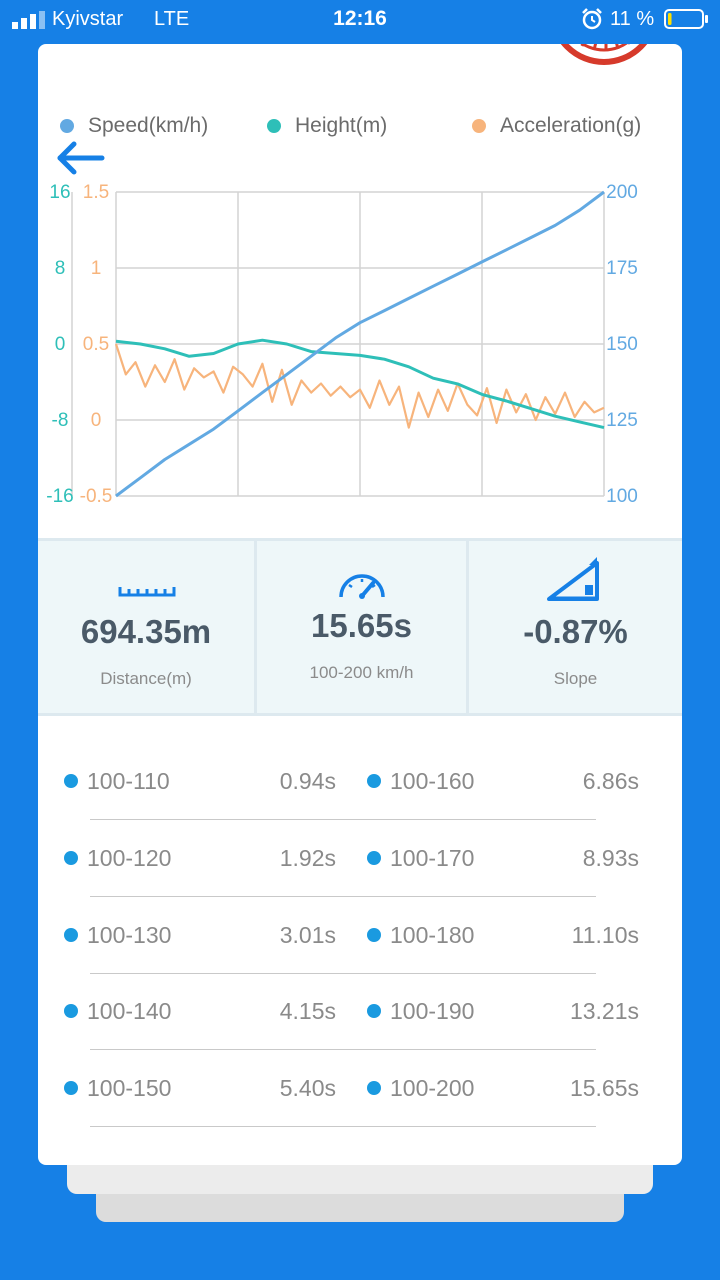  Describe the element at coordinates (307, 781) in the screenshot. I see `split-time: 0.94s` at that location.